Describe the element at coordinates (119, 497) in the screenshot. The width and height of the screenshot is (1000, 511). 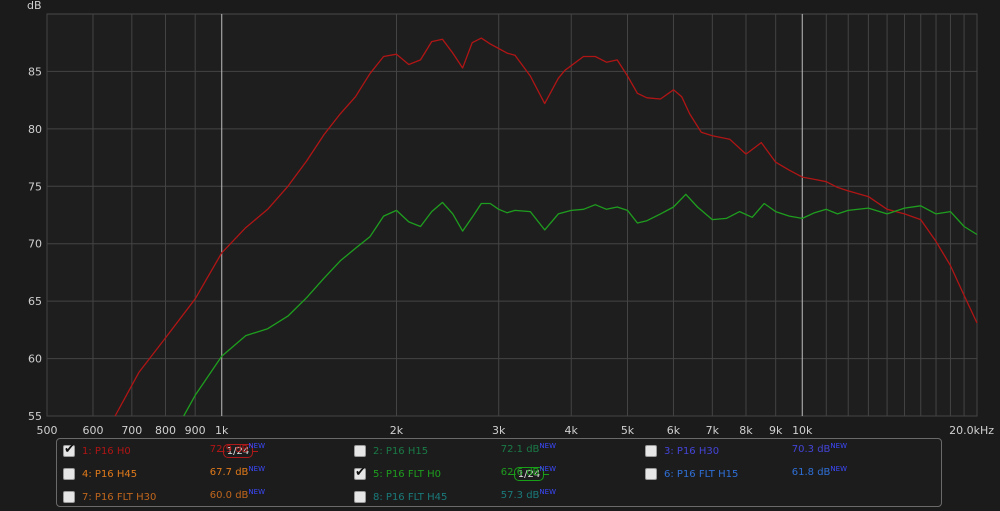
I see `legend-label: 7: P16 FLT H30` at that location.